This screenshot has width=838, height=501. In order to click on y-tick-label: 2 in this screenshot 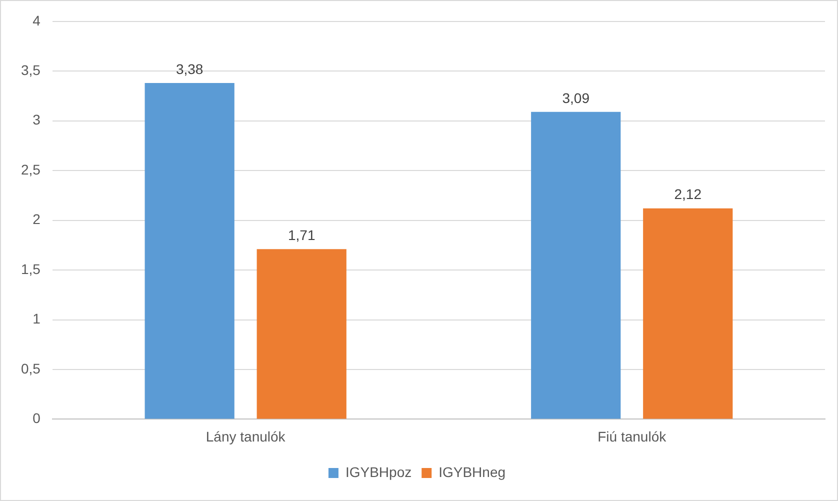, I will do `click(36, 219)`.